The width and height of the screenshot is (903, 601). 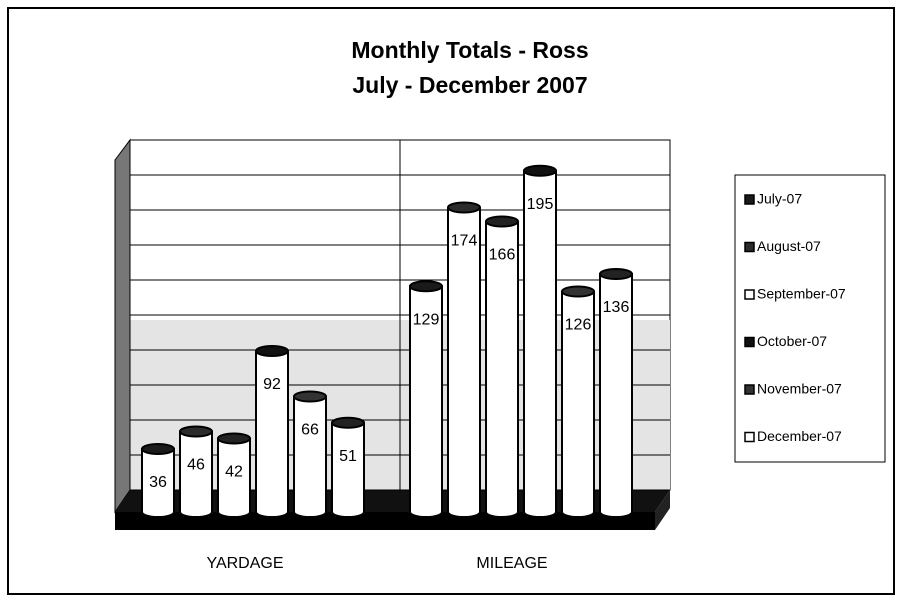 I want to click on data-label: 42, so click(x=234, y=472).